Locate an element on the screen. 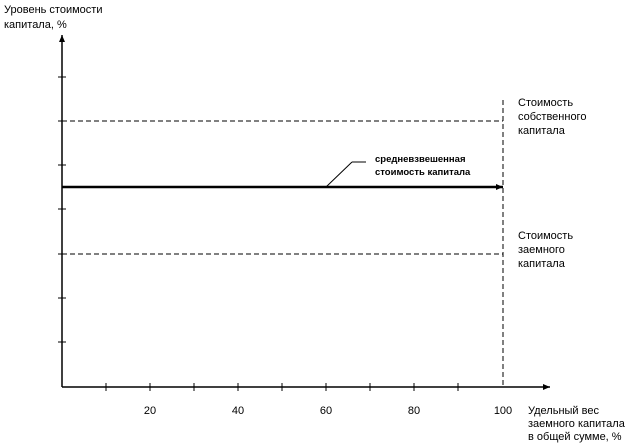  debt-label: Стоимость is located at coordinates (545, 236).